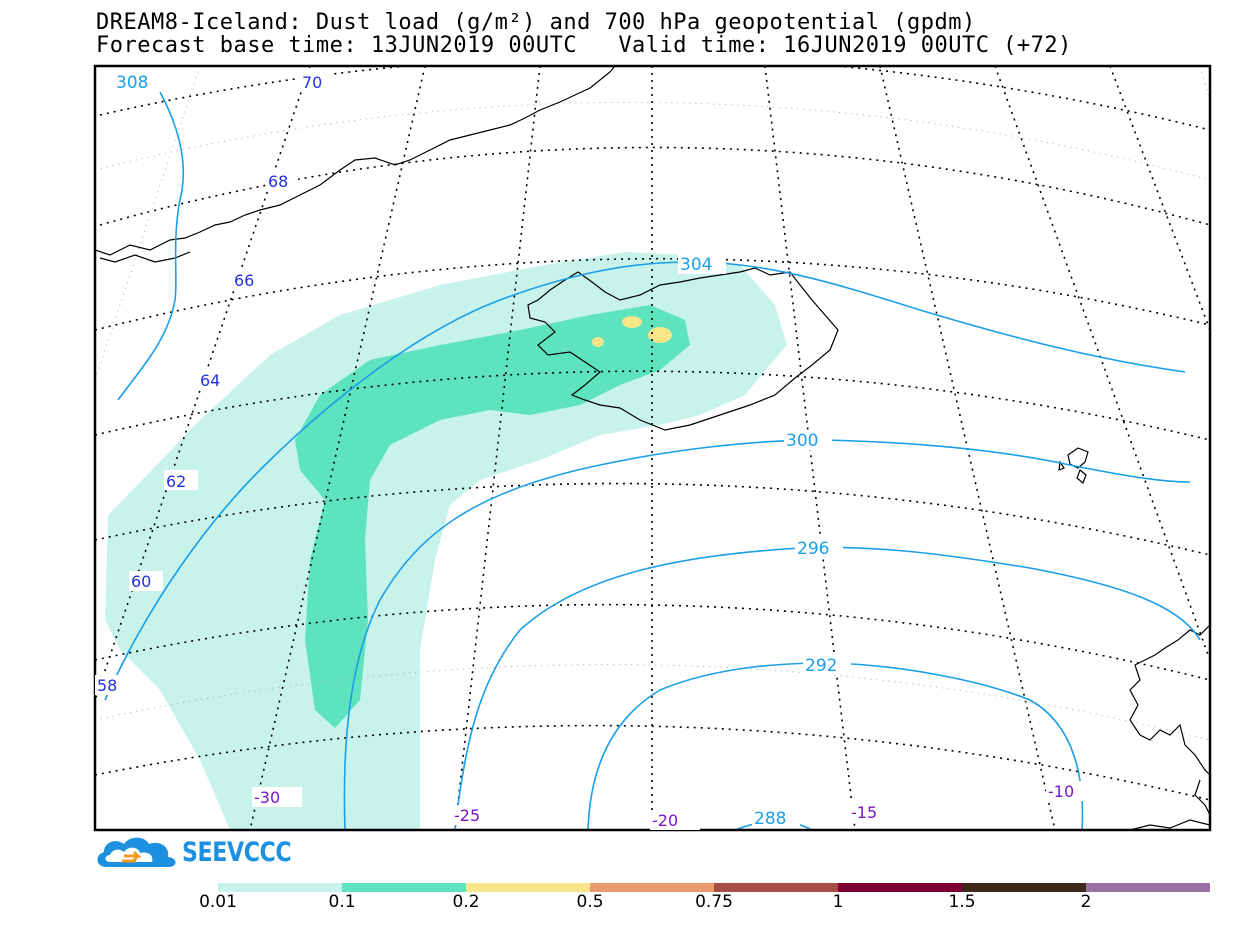  I want to click on latitude-labels: 70 68 66 64 62 60 58, so click(214, 383).